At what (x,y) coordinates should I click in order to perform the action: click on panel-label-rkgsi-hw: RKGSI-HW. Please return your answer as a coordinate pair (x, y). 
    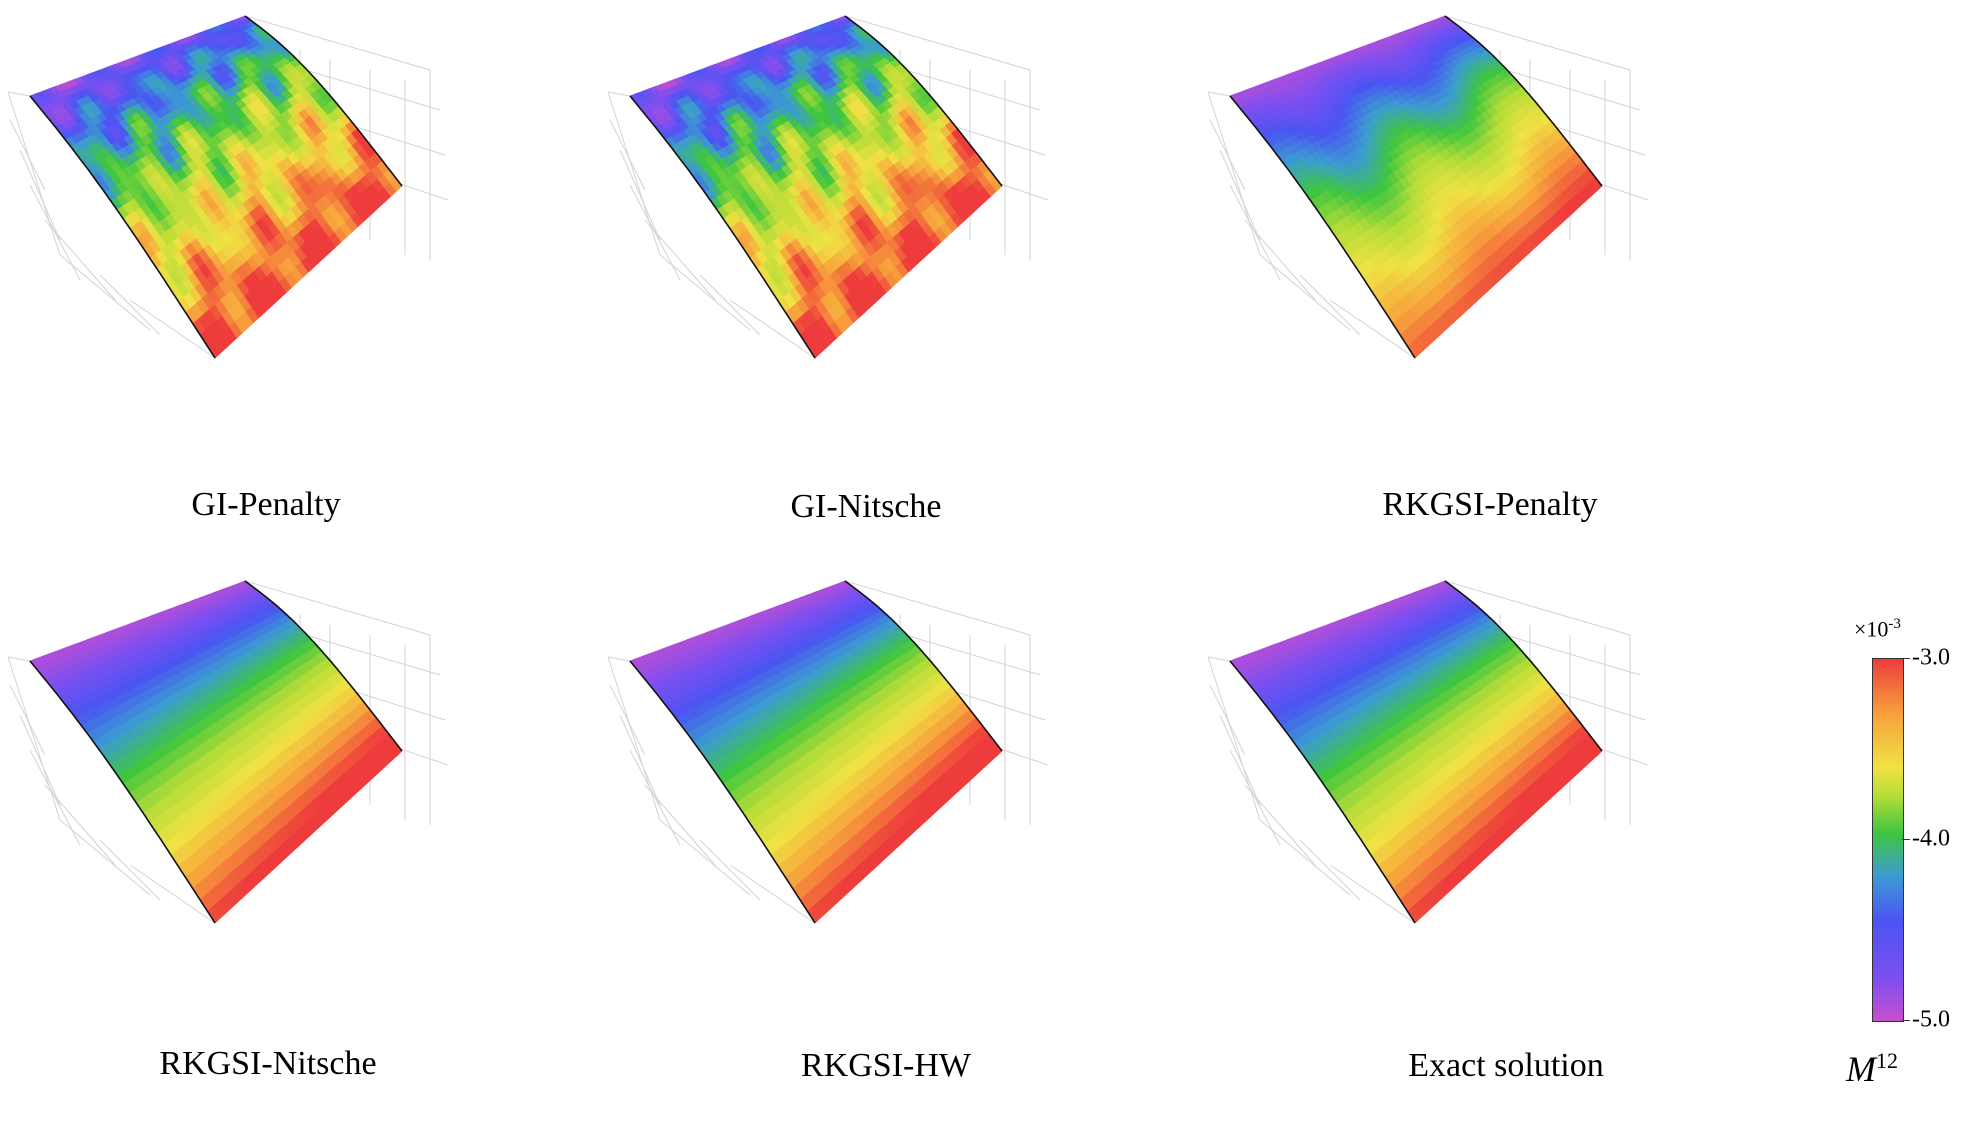
    Looking at the image, I should click on (886, 1065).